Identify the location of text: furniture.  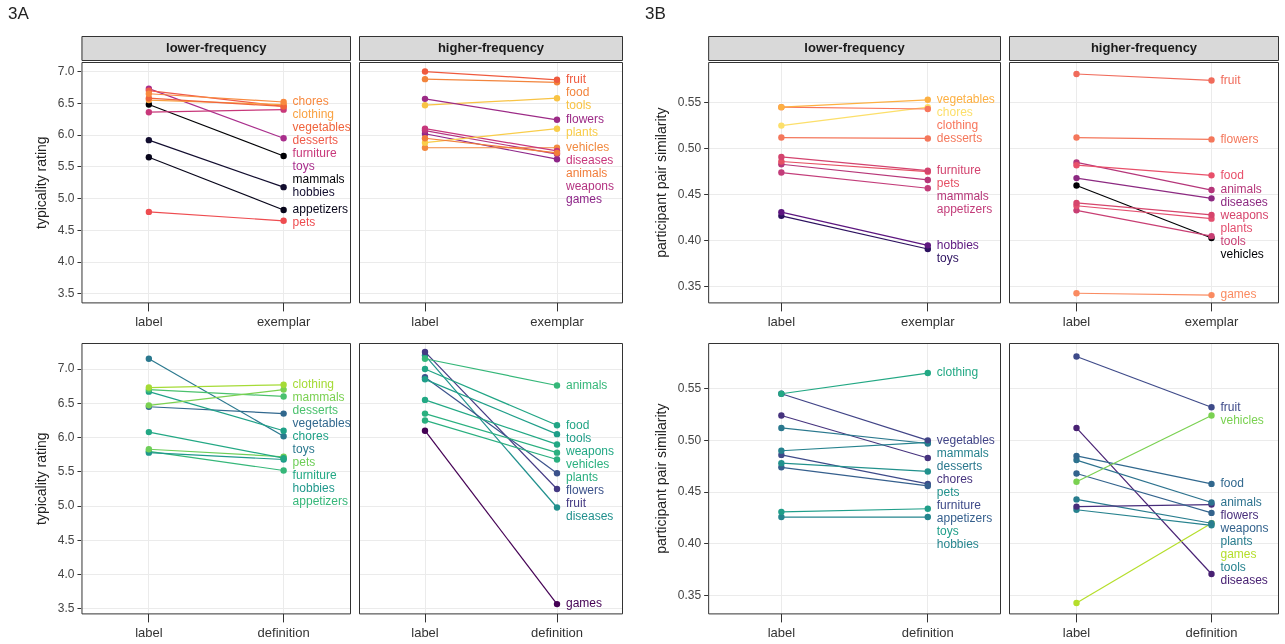
(314, 153).